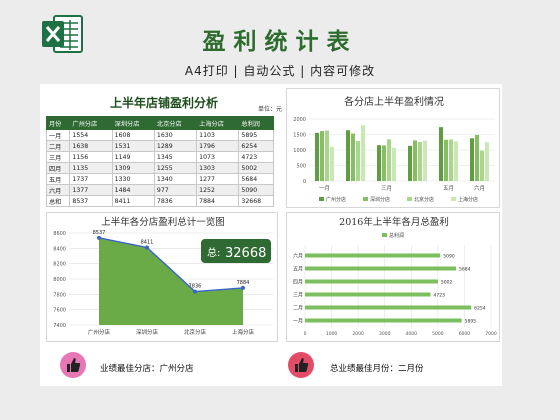 This screenshot has width=560, height=420. What do you see at coordinates (133, 123) in the screenshot?
I see `col-header: 深圳分店` at bounding box center [133, 123].